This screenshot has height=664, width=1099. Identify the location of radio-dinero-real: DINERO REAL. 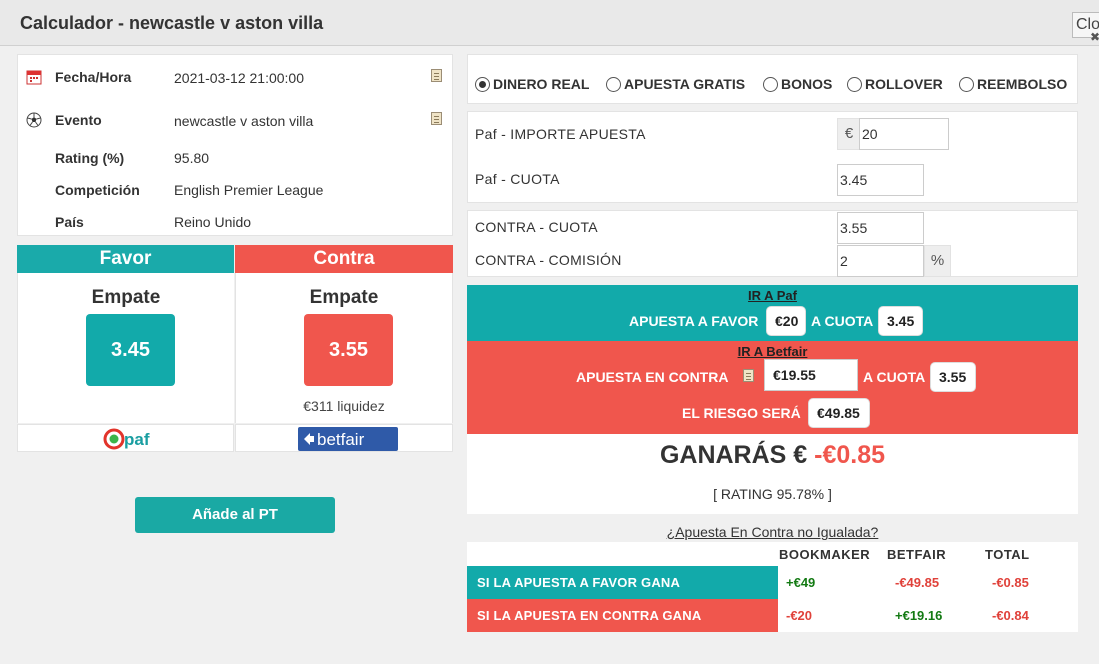
(532, 84).